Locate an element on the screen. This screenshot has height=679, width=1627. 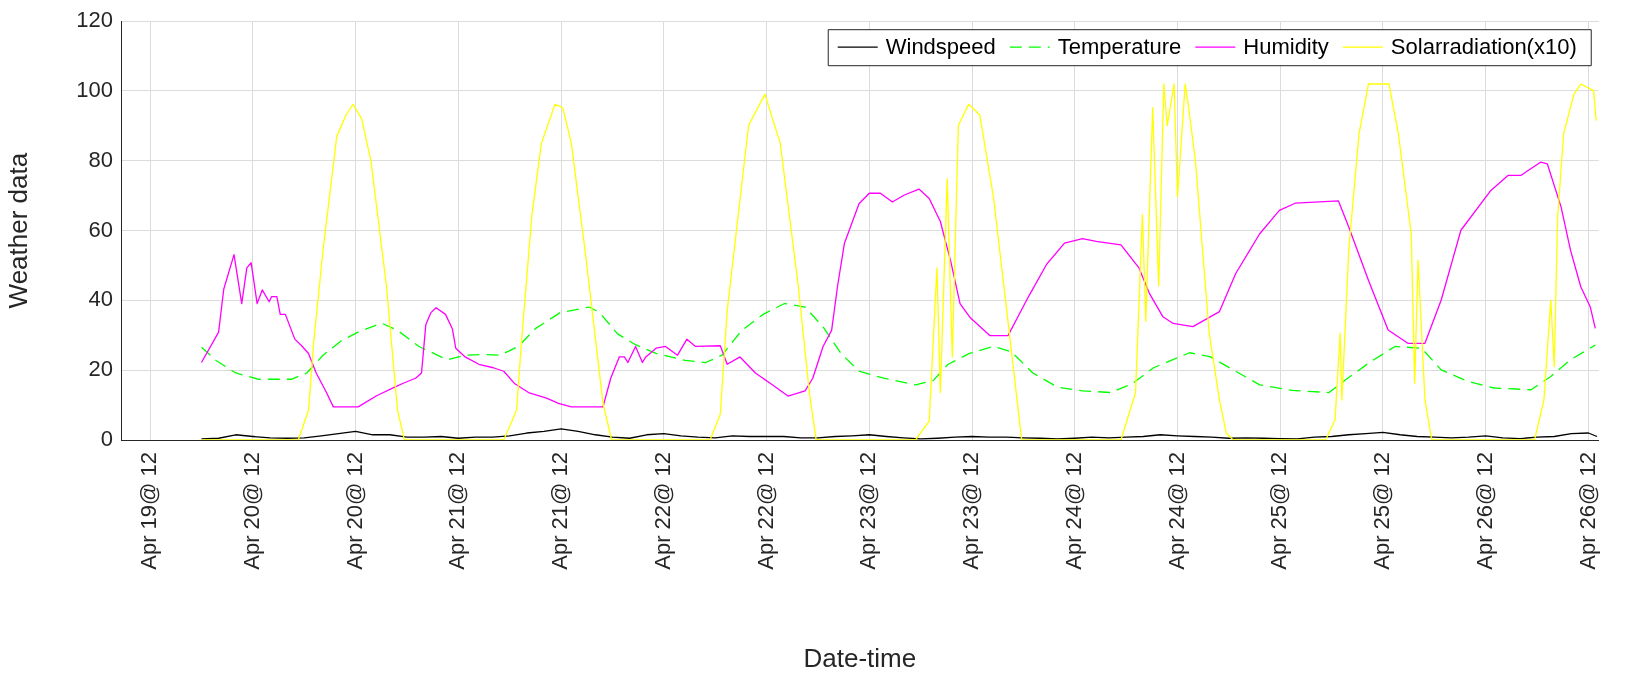
legend-label: Solarradiation(x10) is located at coordinates (1483, 47).